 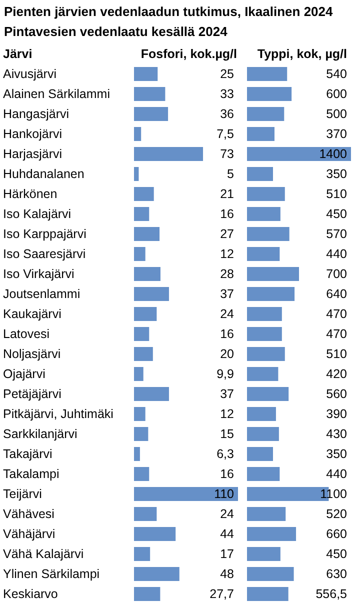 I want to click on data-label: 1400, so click(x=333, y=154).